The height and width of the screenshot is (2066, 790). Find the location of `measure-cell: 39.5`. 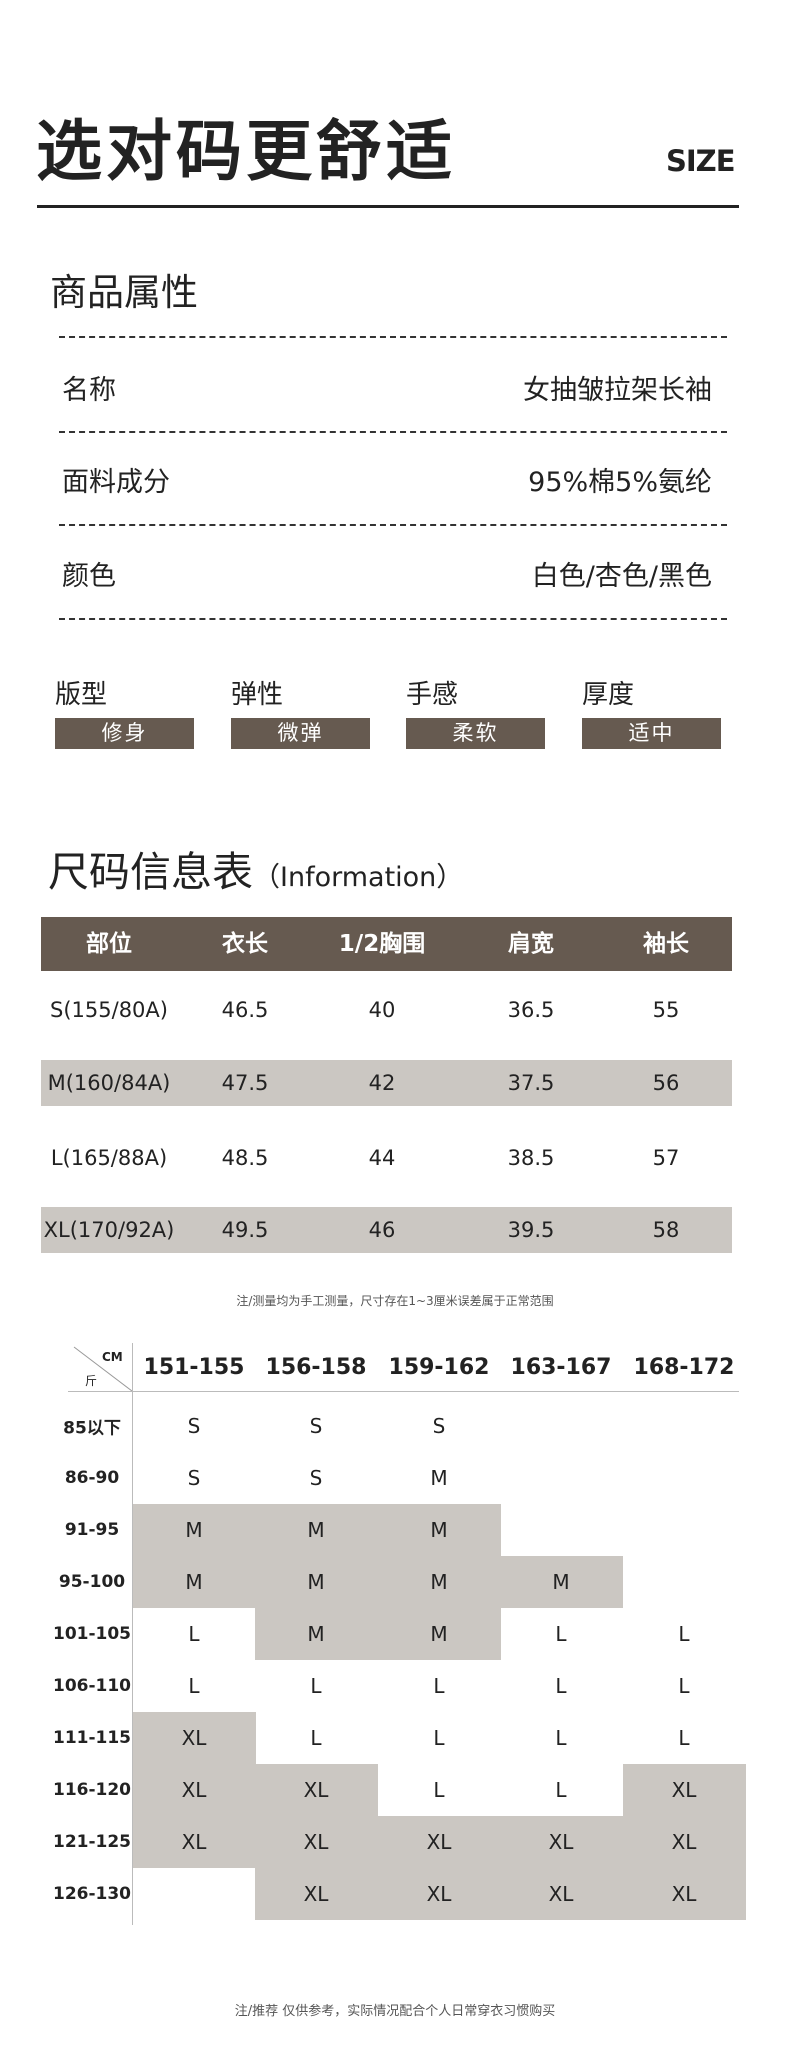

measure-cell: 39.5 is located at coordinates (531, 1230).